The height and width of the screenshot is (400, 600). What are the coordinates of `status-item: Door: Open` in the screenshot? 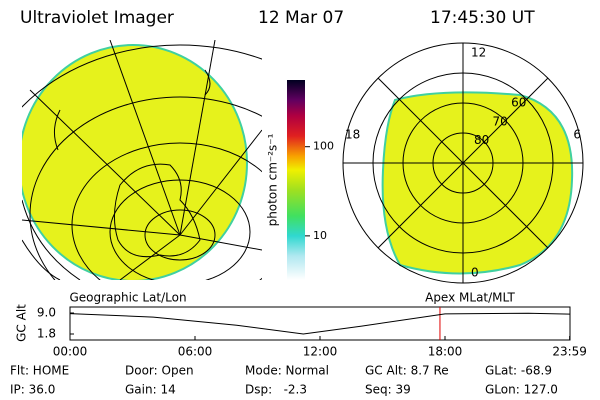 It's located at (159, 371).